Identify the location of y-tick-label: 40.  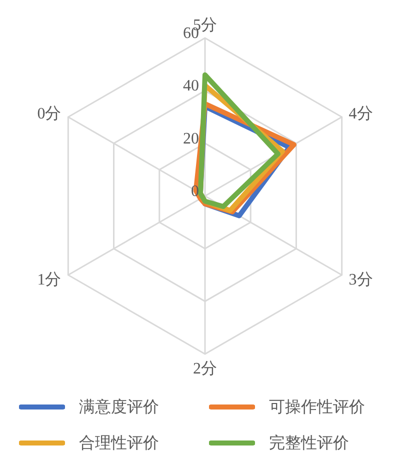
(191, 86).